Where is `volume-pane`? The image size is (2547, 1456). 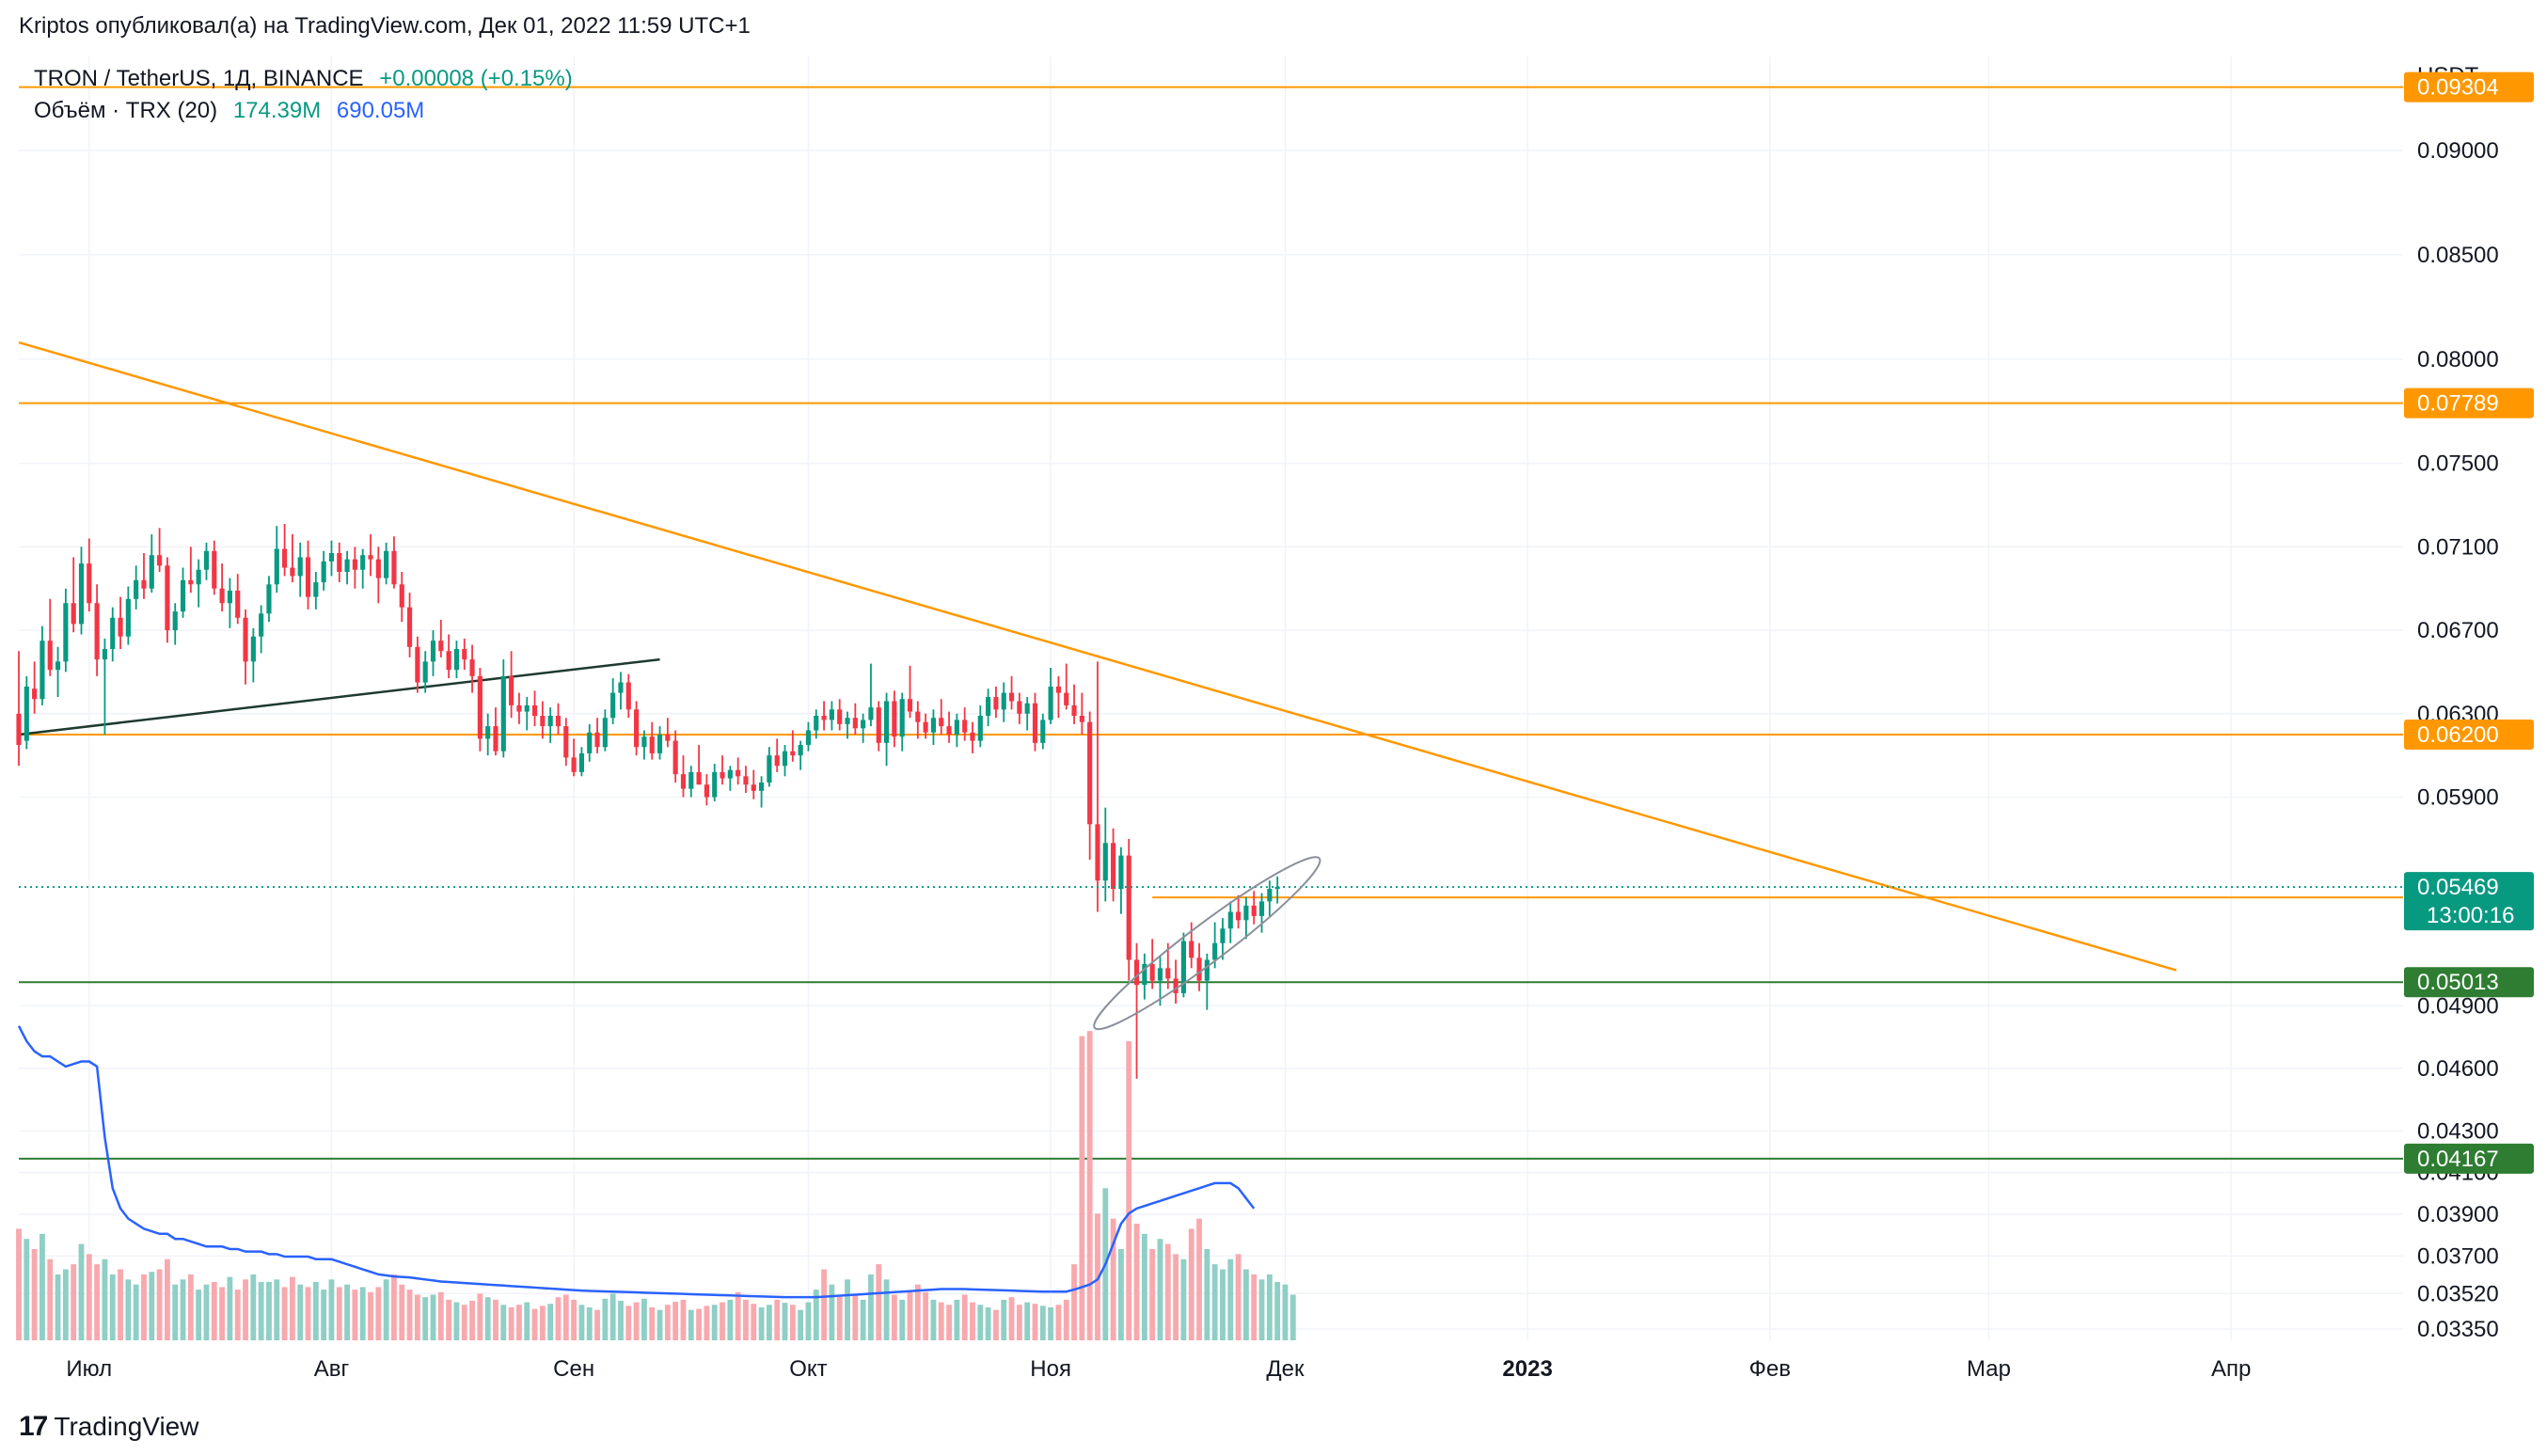
volume-pane is located at coordinates (656, 1182).